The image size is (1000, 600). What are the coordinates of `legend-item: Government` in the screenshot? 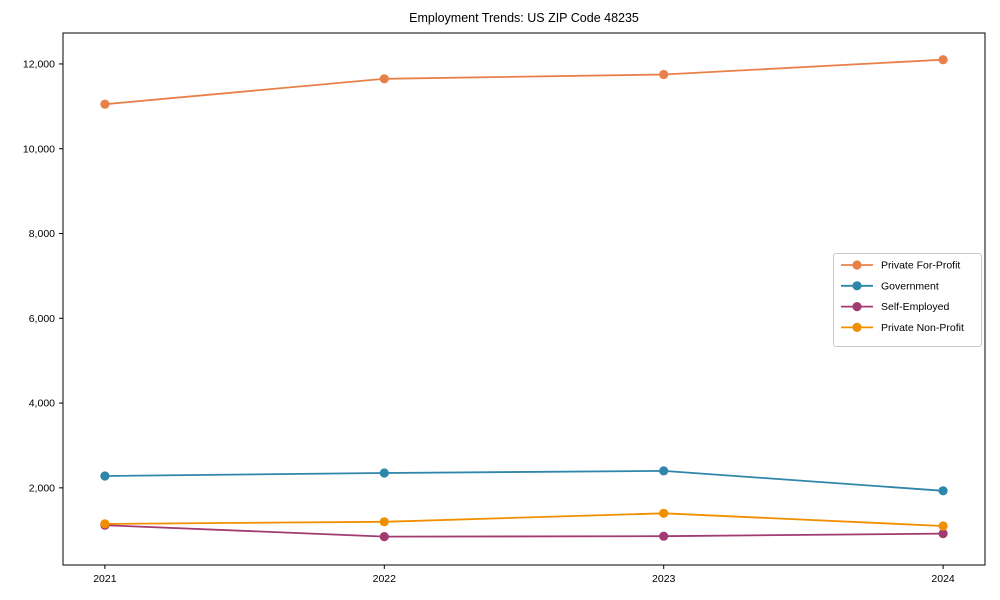 It's located at (890, 286).